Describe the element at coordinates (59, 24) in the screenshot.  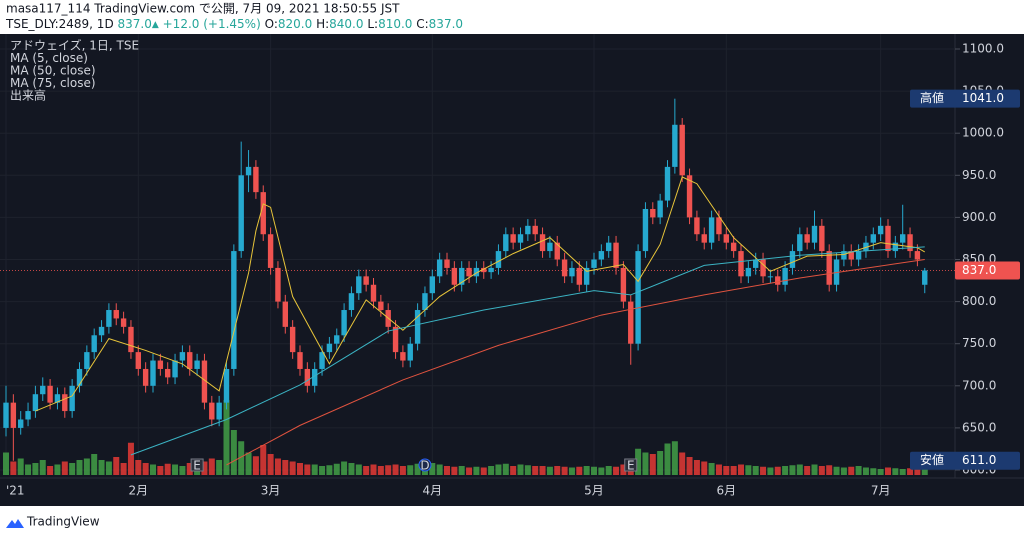
I see `symbol: TSE_DLY:2489, 1D` at that location.